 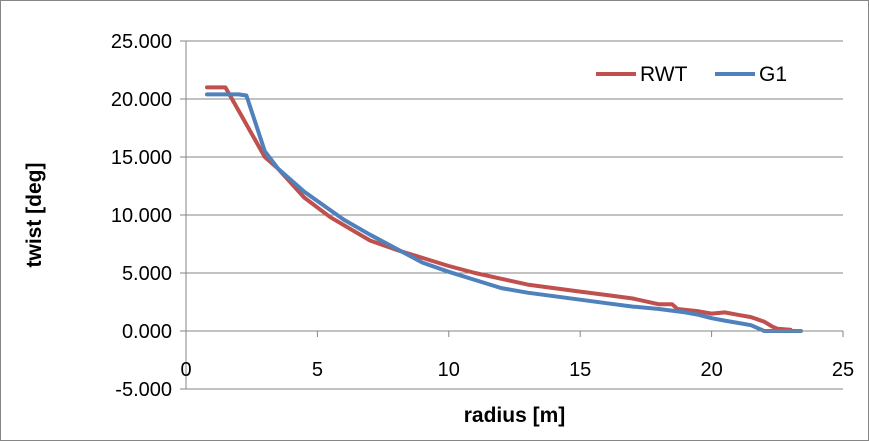 What do you see at coordinates (141, 216) in the screenshot?
I see `y-tick-label: 10.000` at bounding box center [141, 216].